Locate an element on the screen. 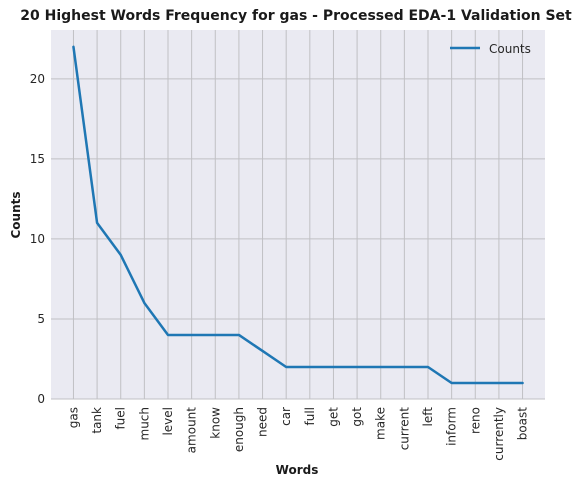 The width and height of the screenshot is (586, 487). x-tick-label: make is located at coordinates (381, 423).